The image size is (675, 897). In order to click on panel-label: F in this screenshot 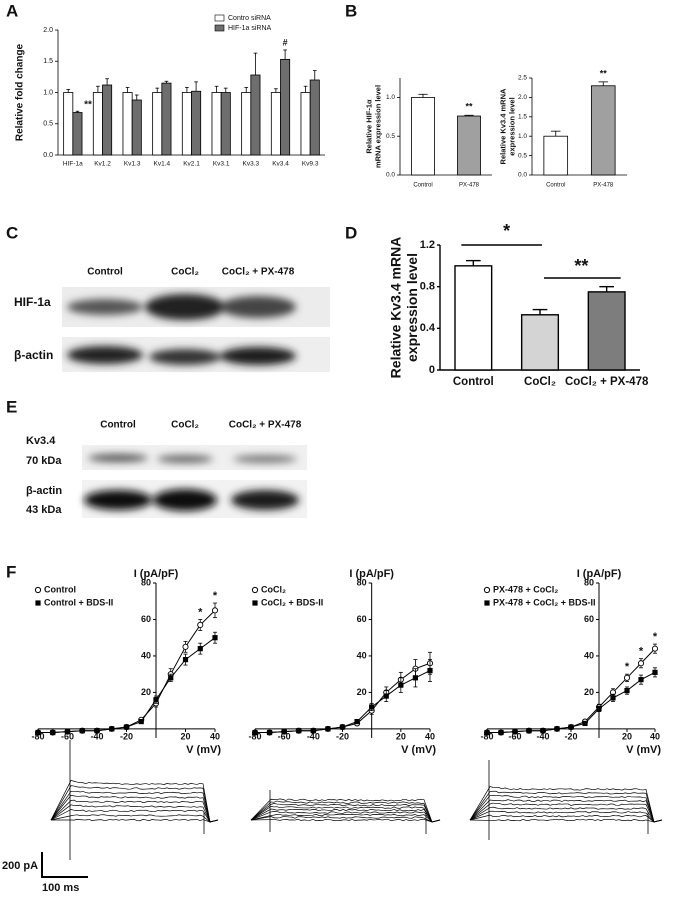, I will do `click(11, 571)`.